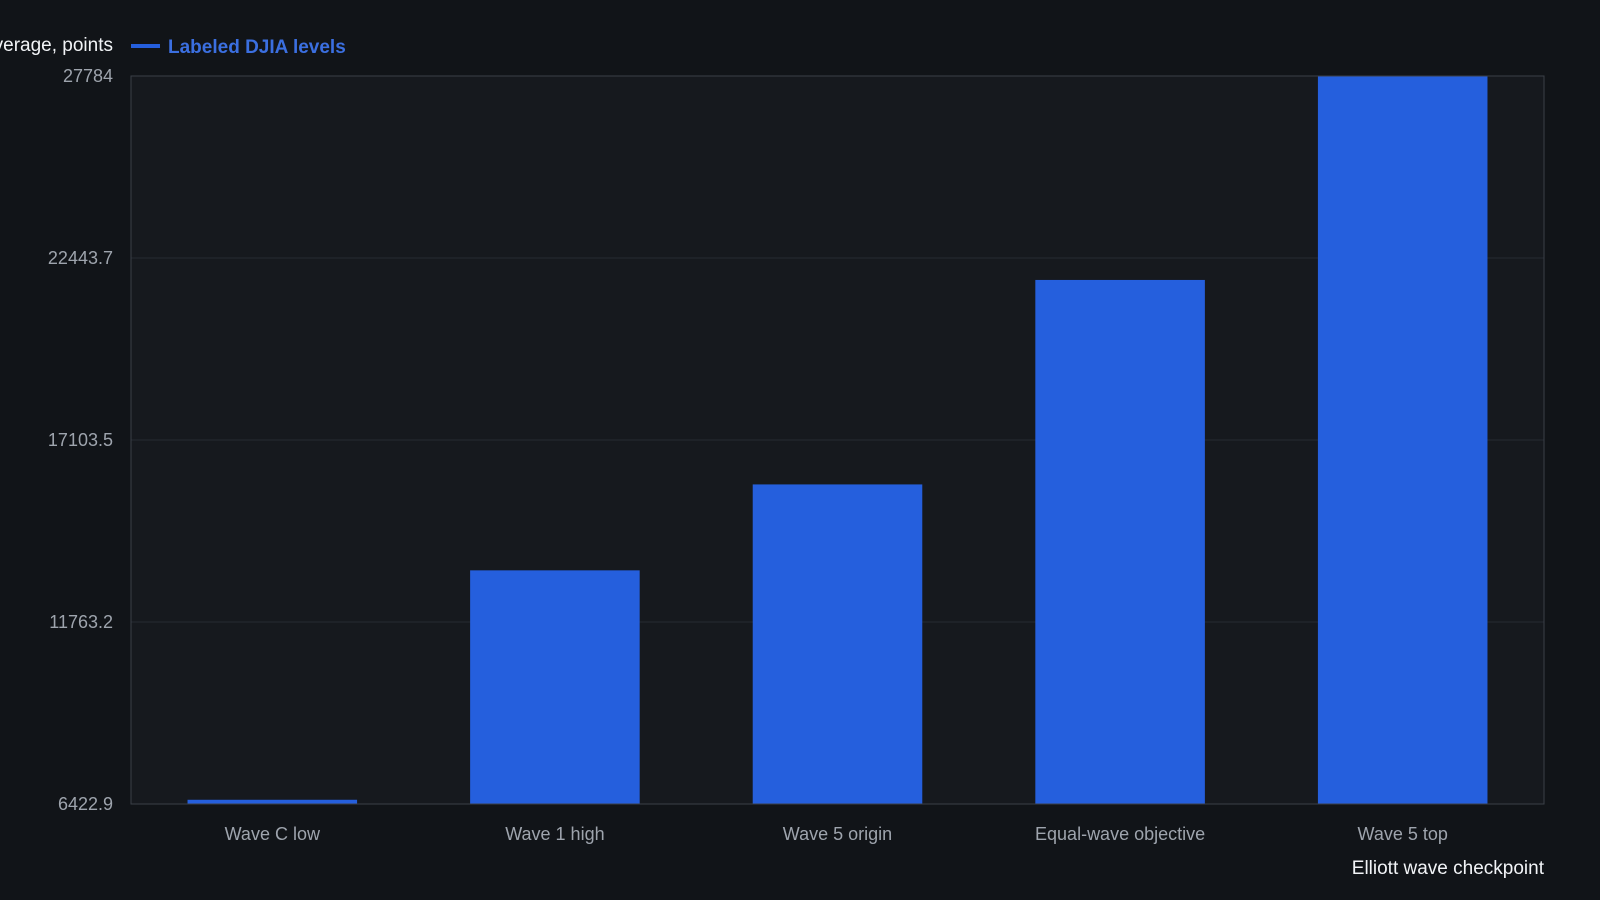 The width and height of the screenshot is (1600, 900). I want to click on y-tick-label: 27784, so click(88, 76).